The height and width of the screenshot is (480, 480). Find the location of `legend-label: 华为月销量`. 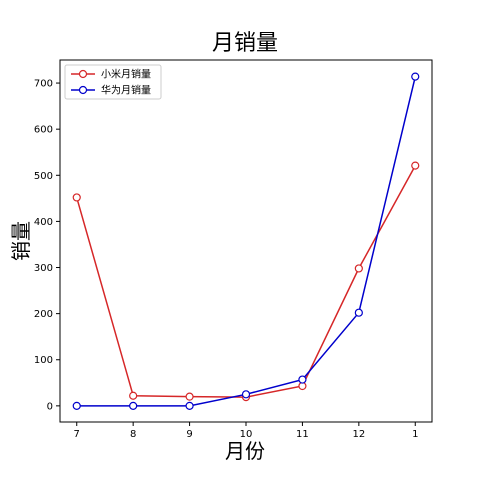

legend-label: 华为月销量 is located at coordinates (126, 90).